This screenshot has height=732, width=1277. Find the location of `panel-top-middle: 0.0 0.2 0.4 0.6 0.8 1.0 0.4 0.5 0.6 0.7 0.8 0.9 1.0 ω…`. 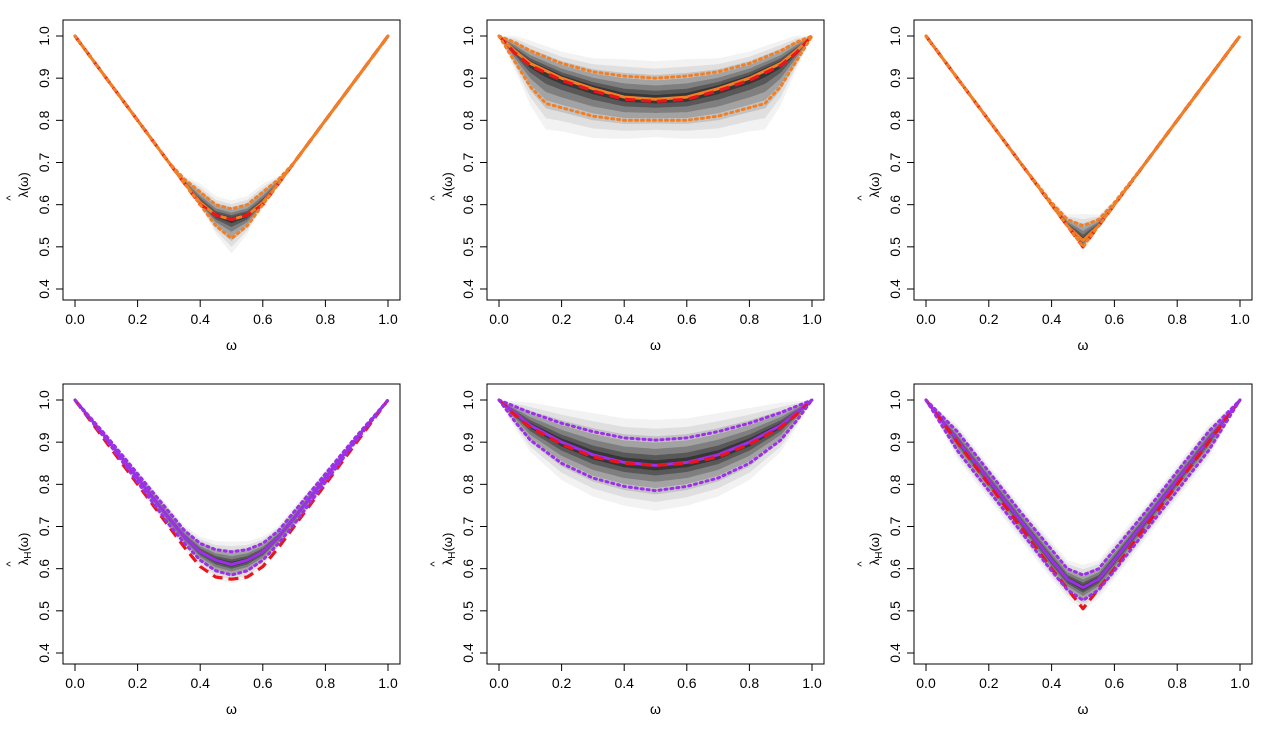

panel-top-middle: 0.0 0.2 0.4 0.6 0.8 1.0 0.4 0.5 0.6 0.7 0.8 0.9 1.0 ω… is located at coordinates (627, 186).